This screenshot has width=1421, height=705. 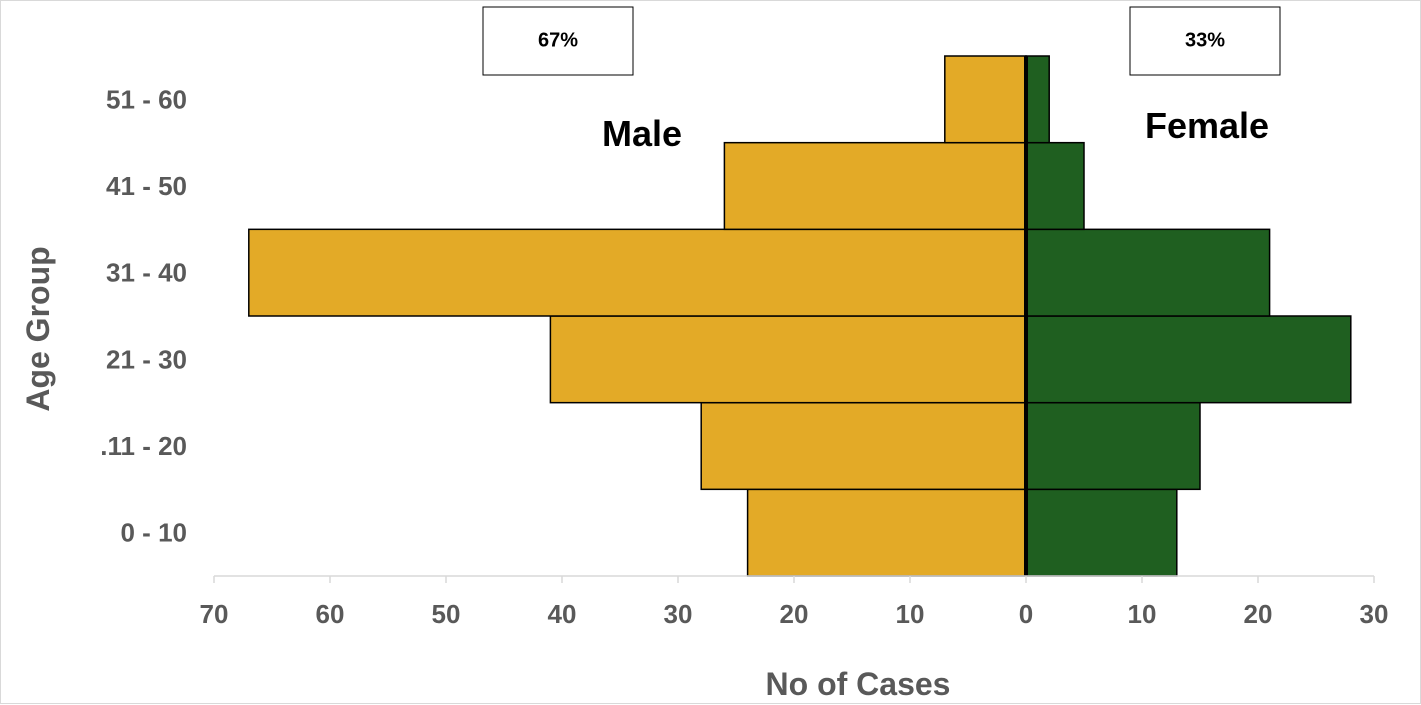 I want to click on y-tick-label: 41 - 50, so click(x=146, y=186).